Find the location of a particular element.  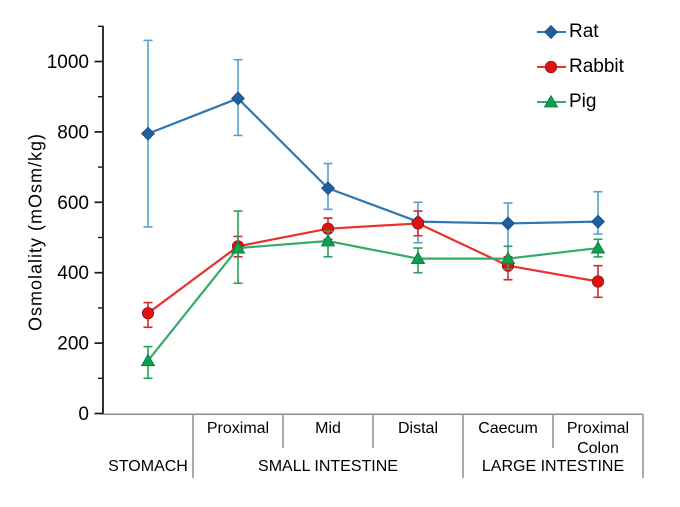

y-axis-tick-label: 1000 is located at coordinates (68, 62).